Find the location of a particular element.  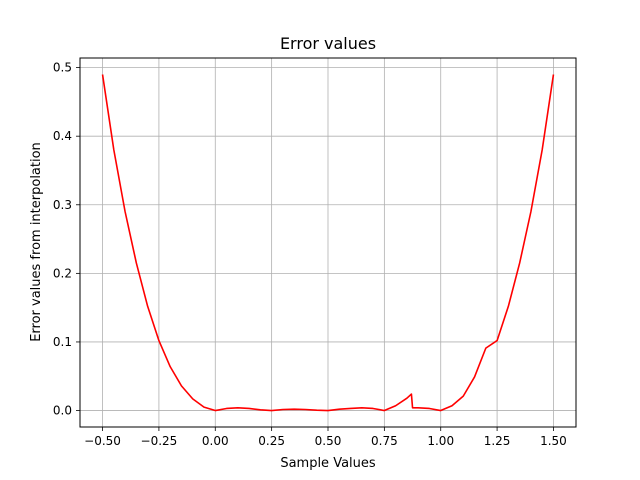

y-axis-label: Error values from interpolation is located at coordinates (36, 242).